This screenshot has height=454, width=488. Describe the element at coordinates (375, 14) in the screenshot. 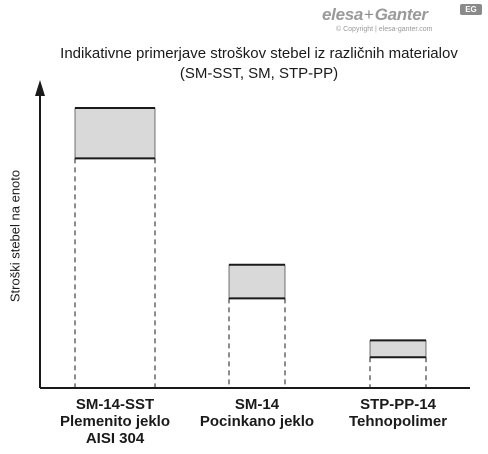

I see `brand-logo: elesa+Ganter` at that location.